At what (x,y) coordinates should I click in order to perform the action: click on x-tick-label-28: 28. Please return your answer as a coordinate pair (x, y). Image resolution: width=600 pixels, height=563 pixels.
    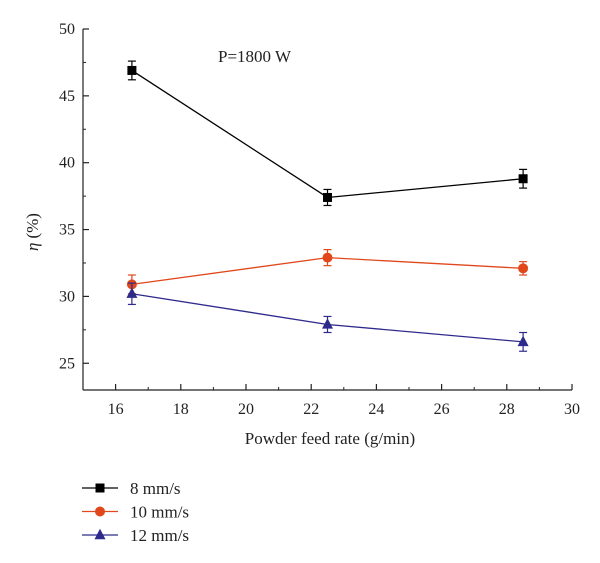
    Looking at the image, I should click on (507, 409).